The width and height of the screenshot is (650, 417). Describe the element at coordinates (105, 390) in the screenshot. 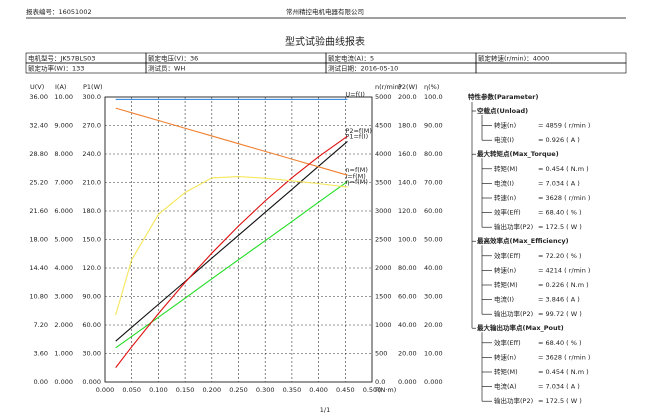

I see `x-tick-label: 0.000` at that location.